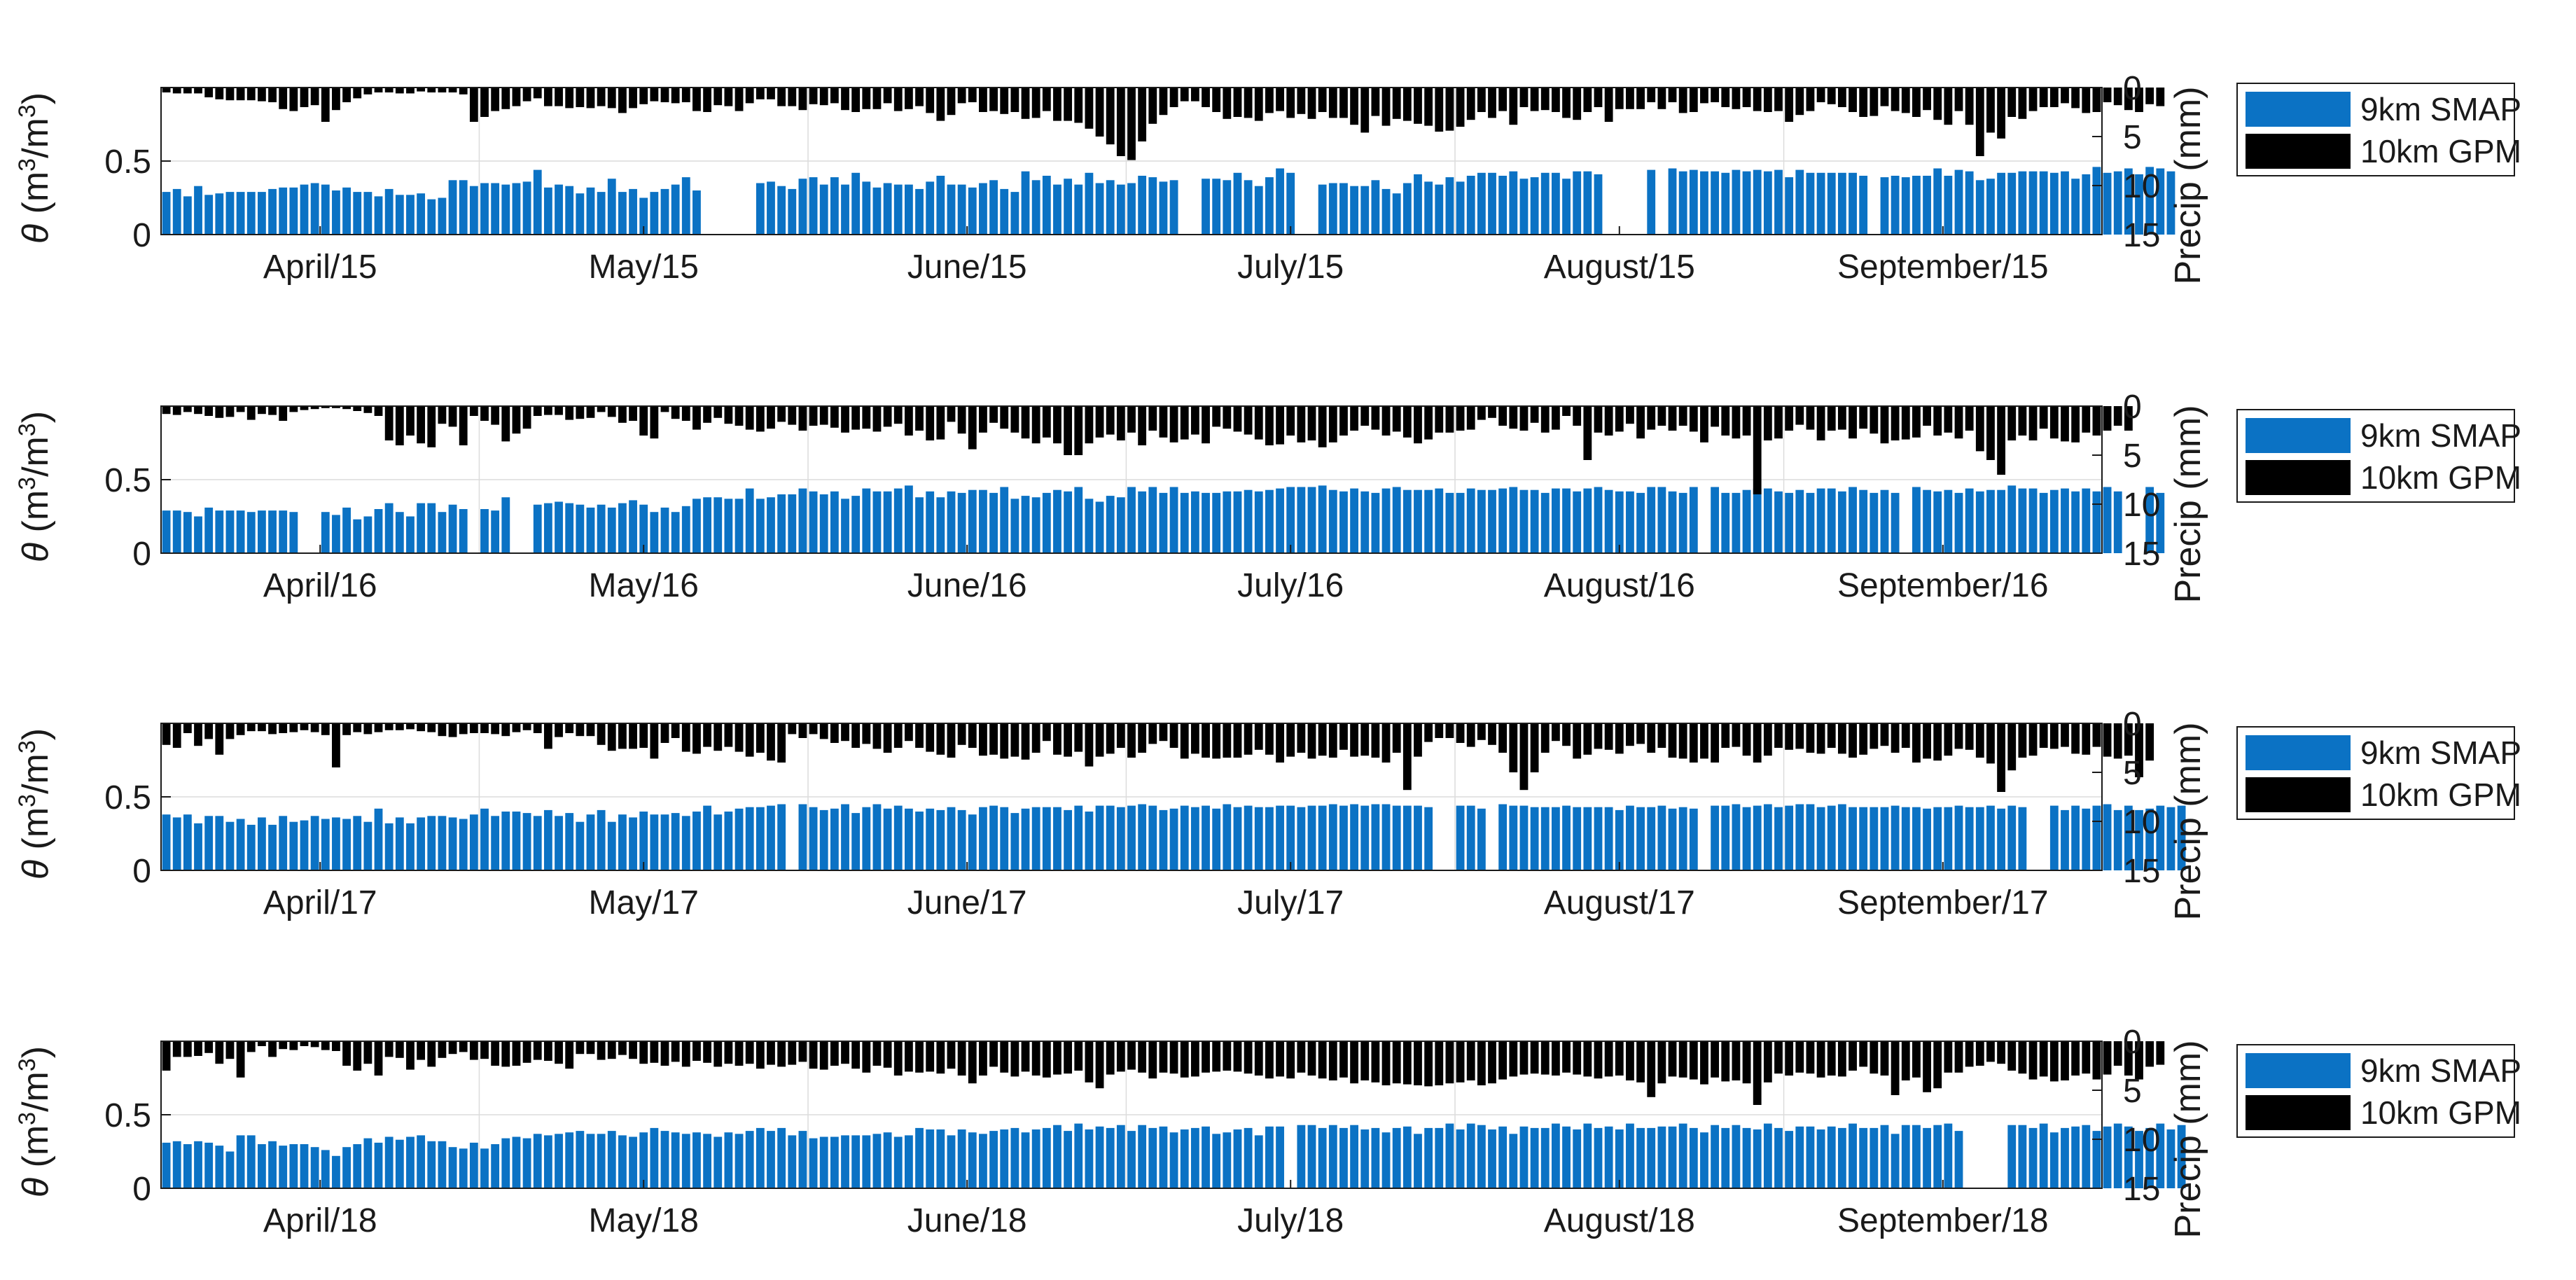 The width and height of the screenshot is (2576, 1280). What do you see at coordinates (2440, 477) in the screenshot?
I see `legend-label-gpm: 10km GPM` at bounding box center [2440, 477].